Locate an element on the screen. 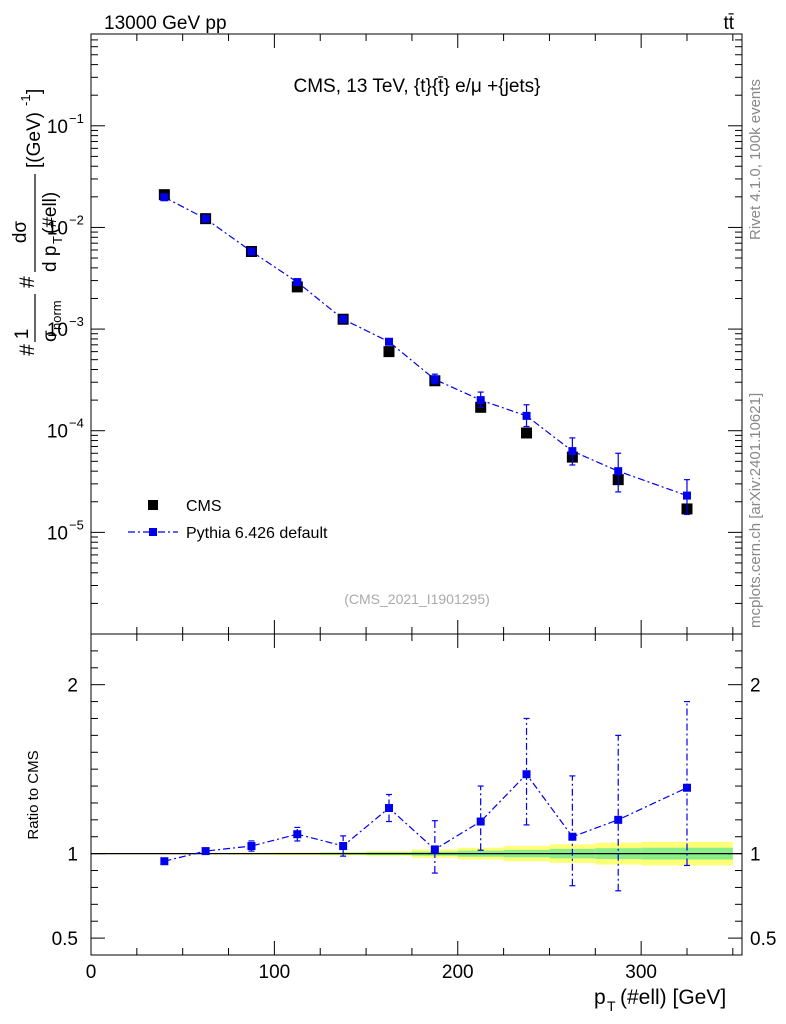  ylabel-unit-exp: -1 is located at coordinates (25, 100).